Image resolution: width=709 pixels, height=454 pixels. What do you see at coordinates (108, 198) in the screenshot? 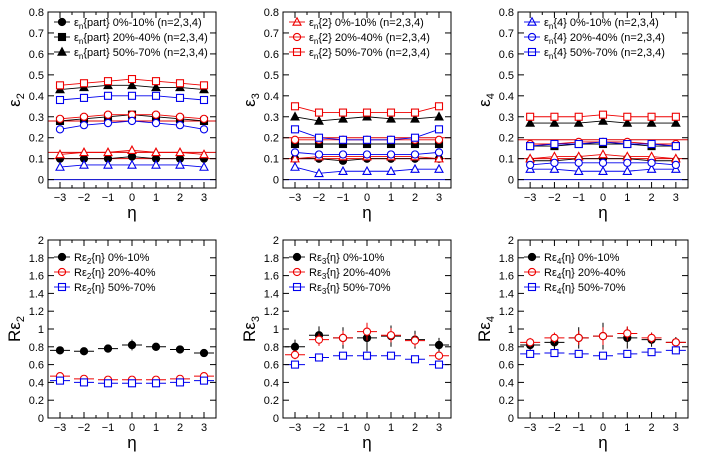
I see `x-tick-label: −1` at bounding box center [108, 198].